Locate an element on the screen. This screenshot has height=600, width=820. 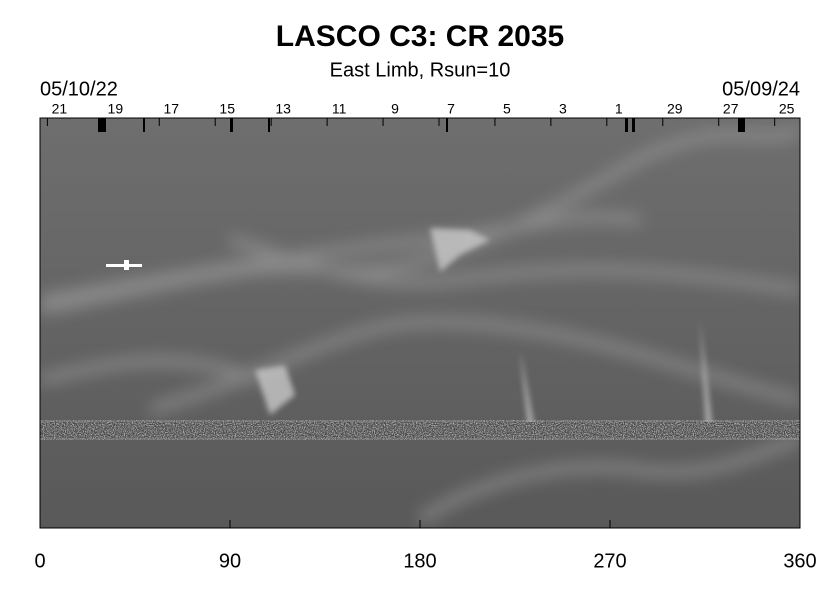
top-tick-label: 3 is located at coordinates (563, 109).